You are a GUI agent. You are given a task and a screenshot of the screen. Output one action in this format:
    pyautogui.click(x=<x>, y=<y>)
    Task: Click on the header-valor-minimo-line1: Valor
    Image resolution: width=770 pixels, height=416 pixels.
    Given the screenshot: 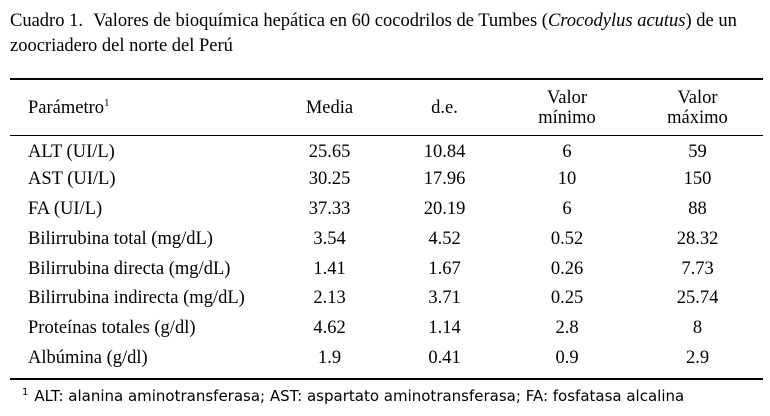 What is the action you would take?
    pyautogui.click(x=567, y=97)
    